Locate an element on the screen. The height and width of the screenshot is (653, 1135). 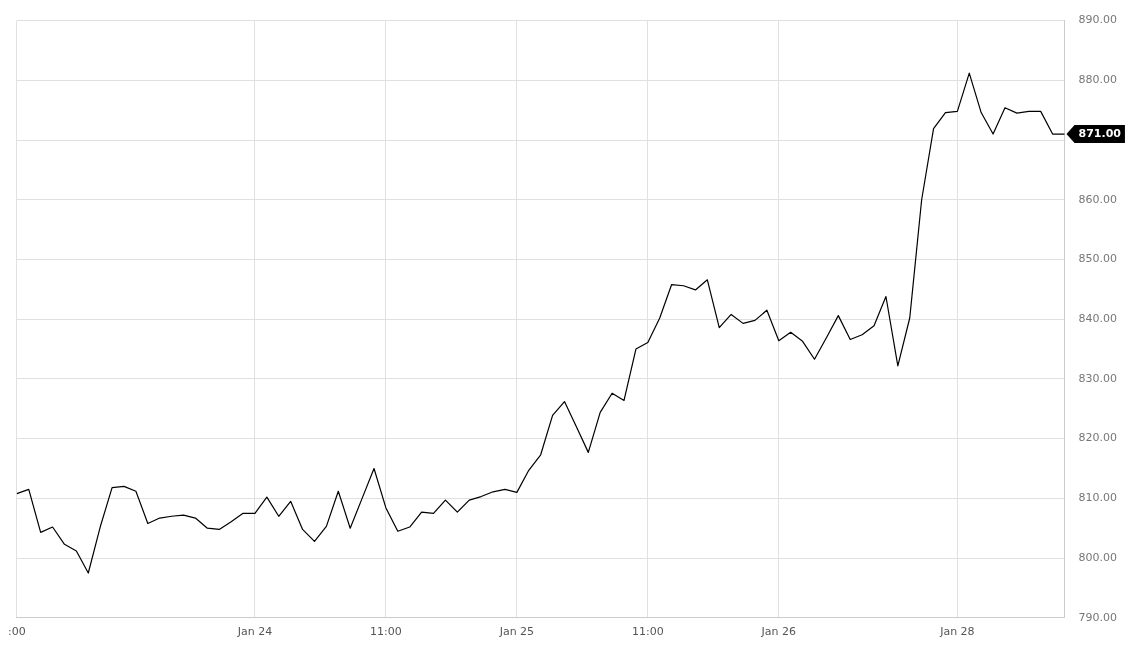
y-tick-label: 800.00 is located at coordinates (1098, 557).